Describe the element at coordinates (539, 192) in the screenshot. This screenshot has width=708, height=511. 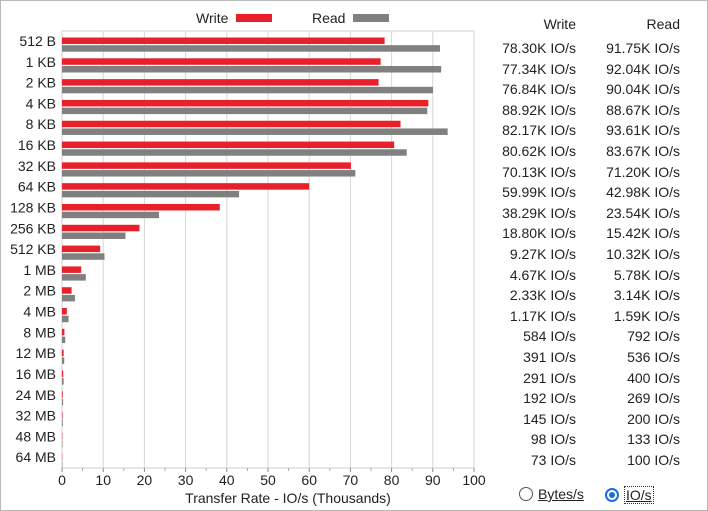
I see `write-value: 59.99K IO/s` at that location.